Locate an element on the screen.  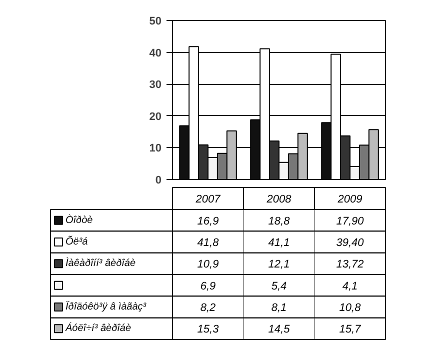
legend-label: Õë³á is located at coordinates (77, 242).